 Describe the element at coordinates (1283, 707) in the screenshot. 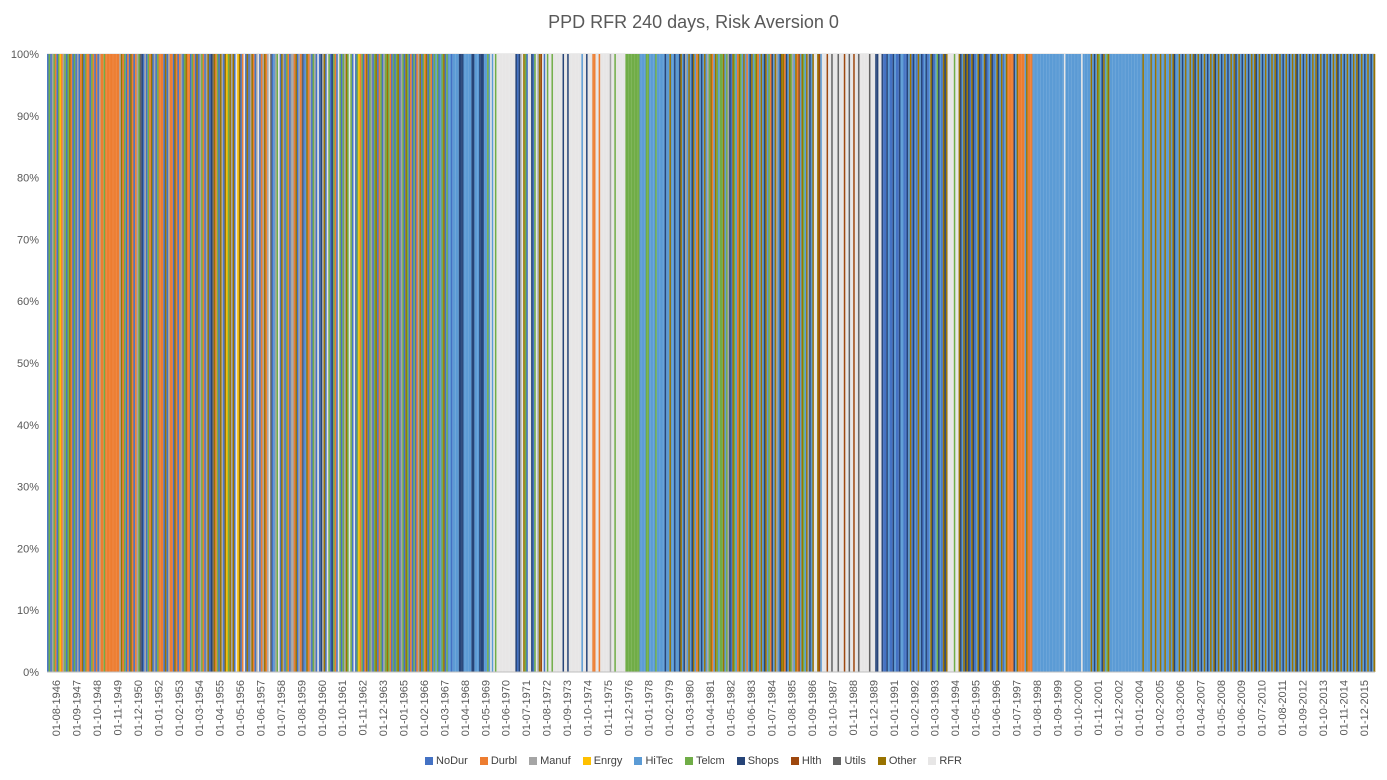

I see `x-tick-label: 01-08-2011` at that location.